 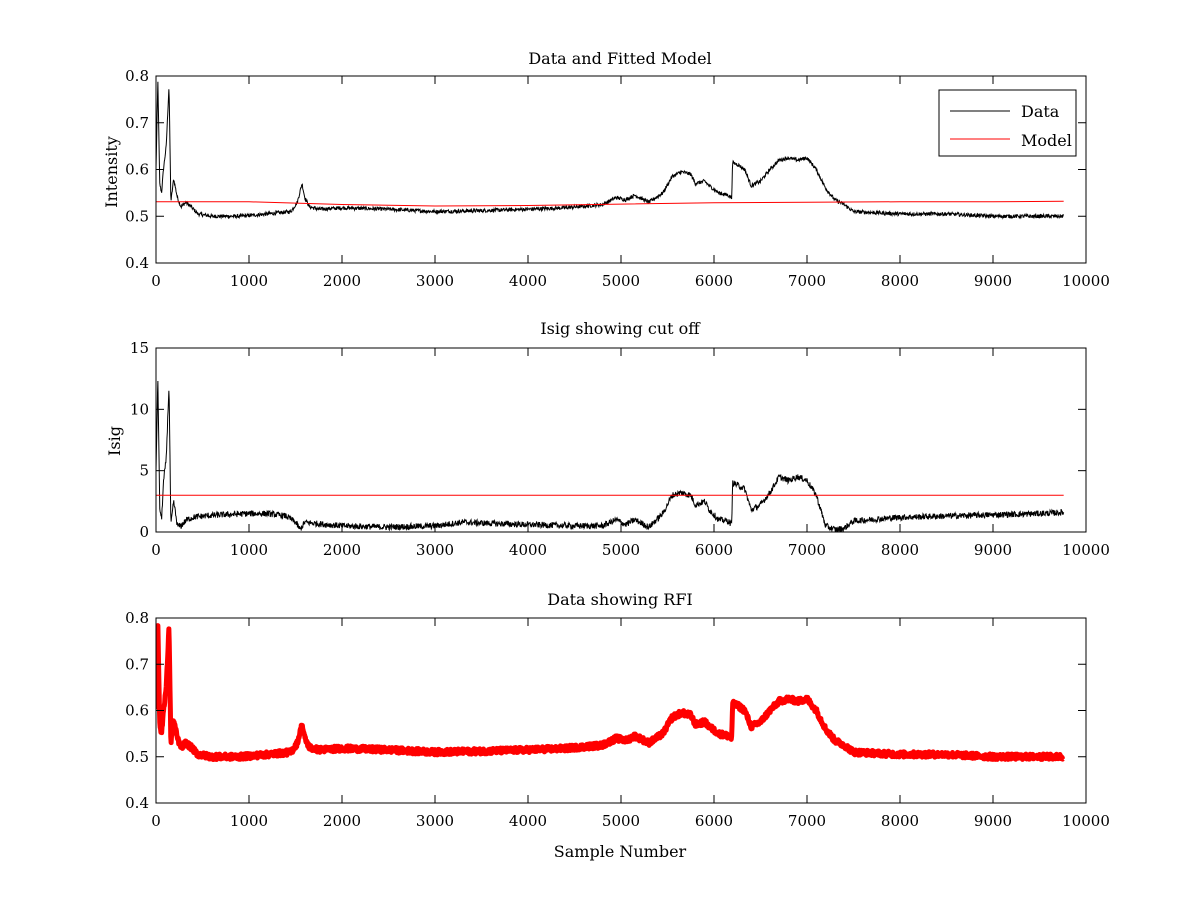 What do you see at coordinates (156, 724) in the screenshot?
I see `x-tick: 0` at bounding box center [156, 724].